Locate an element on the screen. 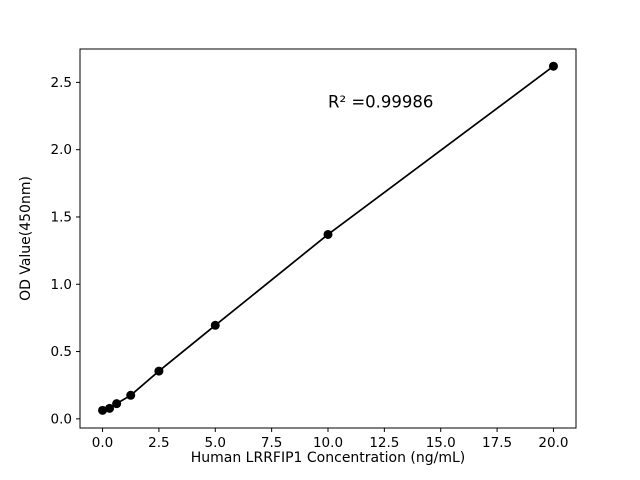 The width and height of the screenshot is (640, 480). x-axis-label: Human LRRFIP1 Concentration (ng/mL) is located at coordinates (328, 458).